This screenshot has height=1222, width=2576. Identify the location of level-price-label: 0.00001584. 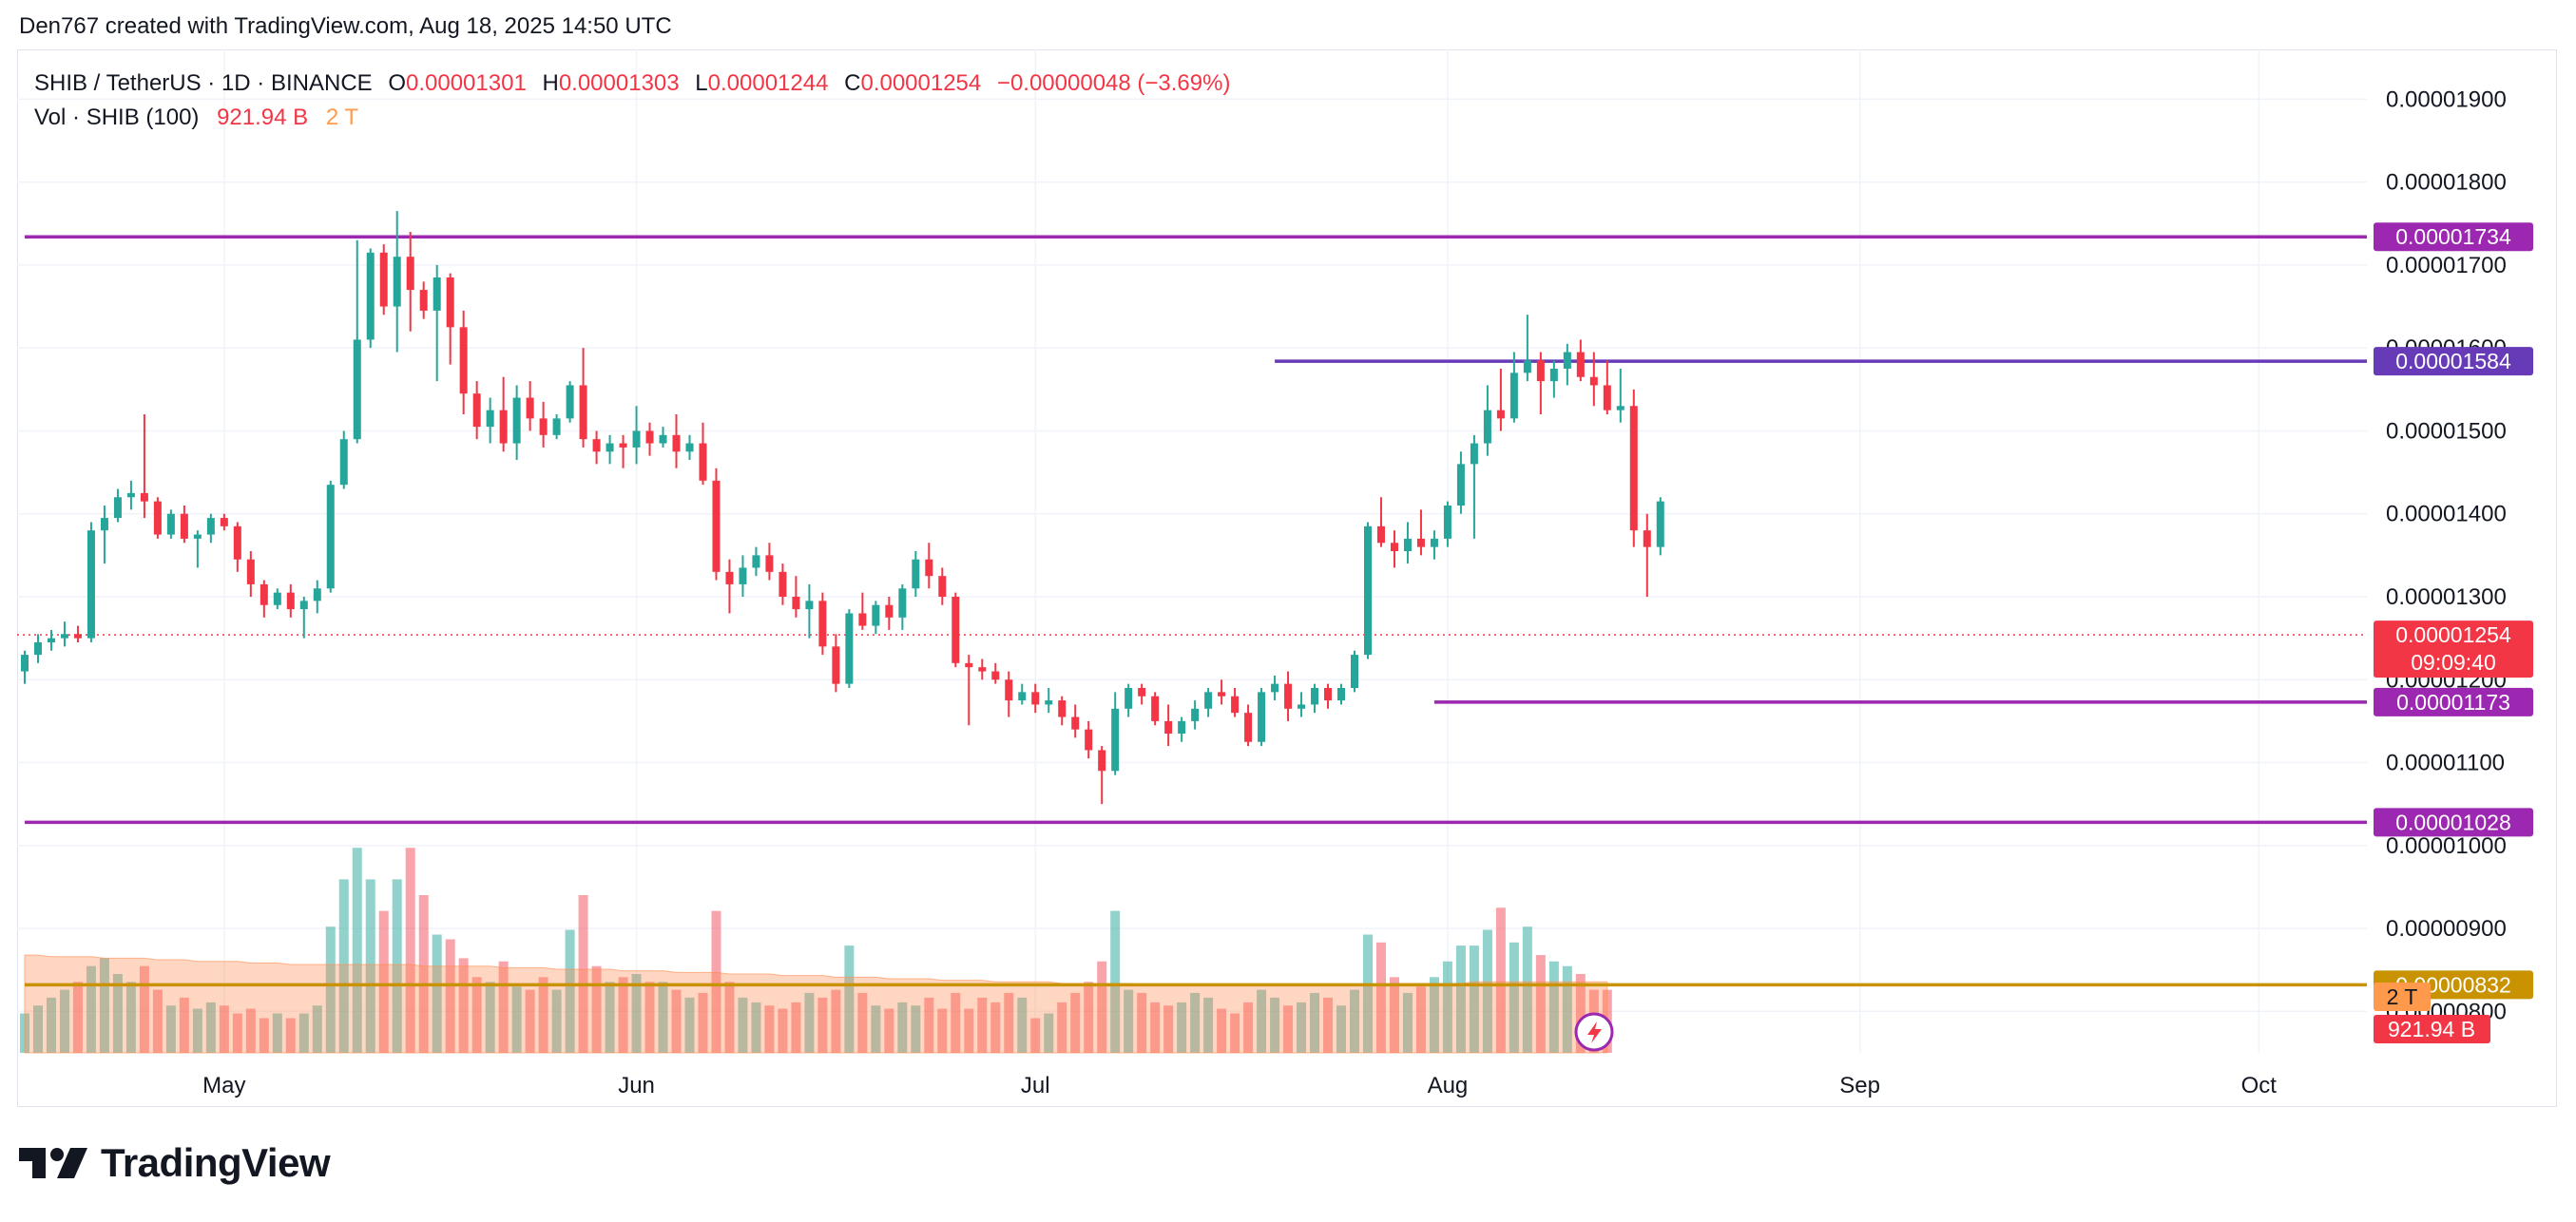
(2453, 361).